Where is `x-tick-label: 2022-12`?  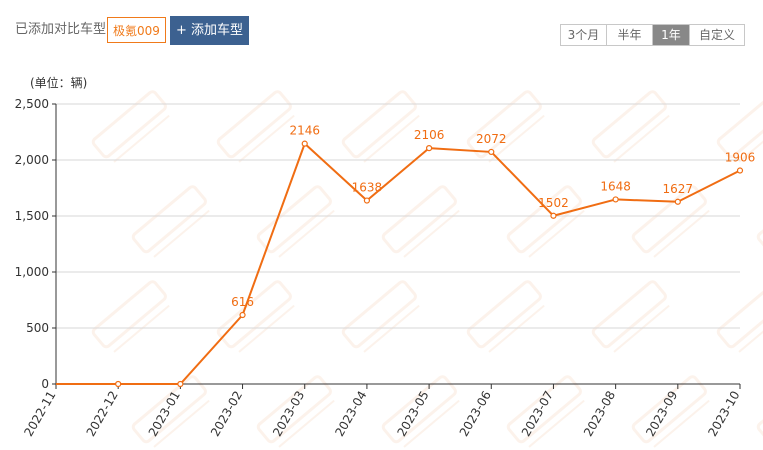
x-tick-label: 2022-12 is located at coordinates (102, 414).